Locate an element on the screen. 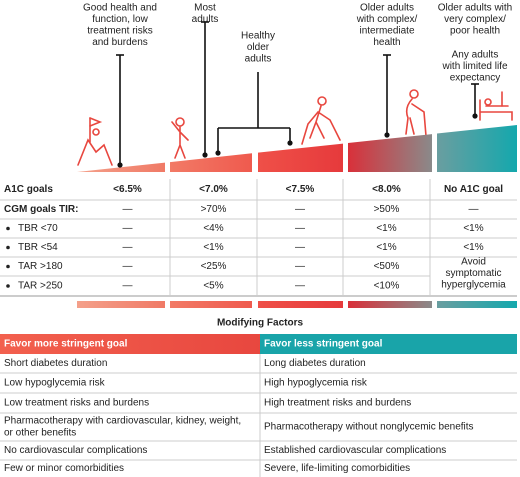  stage-label: health is located at coordinates (386, 42).